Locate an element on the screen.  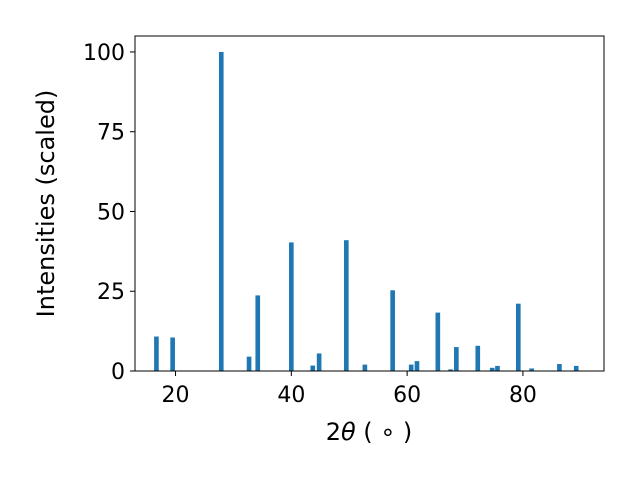
x-tick-label: 60 is located at coordinates (407, 395).